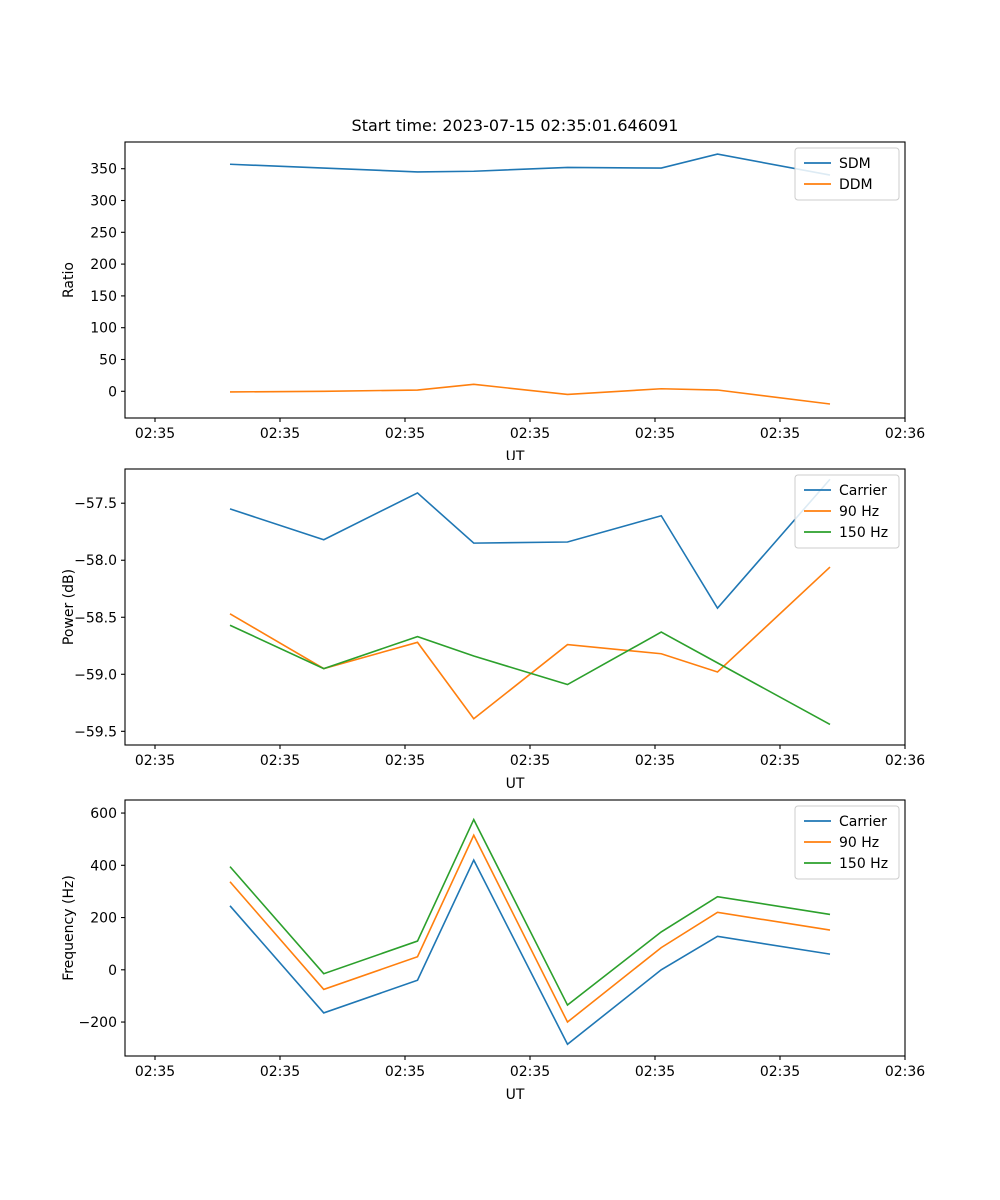 This screenshot has width=1000, height=1200. Describe the element at coordinates (103, 329) in the screenshot. I see `y-tick-label: 100` at that location.